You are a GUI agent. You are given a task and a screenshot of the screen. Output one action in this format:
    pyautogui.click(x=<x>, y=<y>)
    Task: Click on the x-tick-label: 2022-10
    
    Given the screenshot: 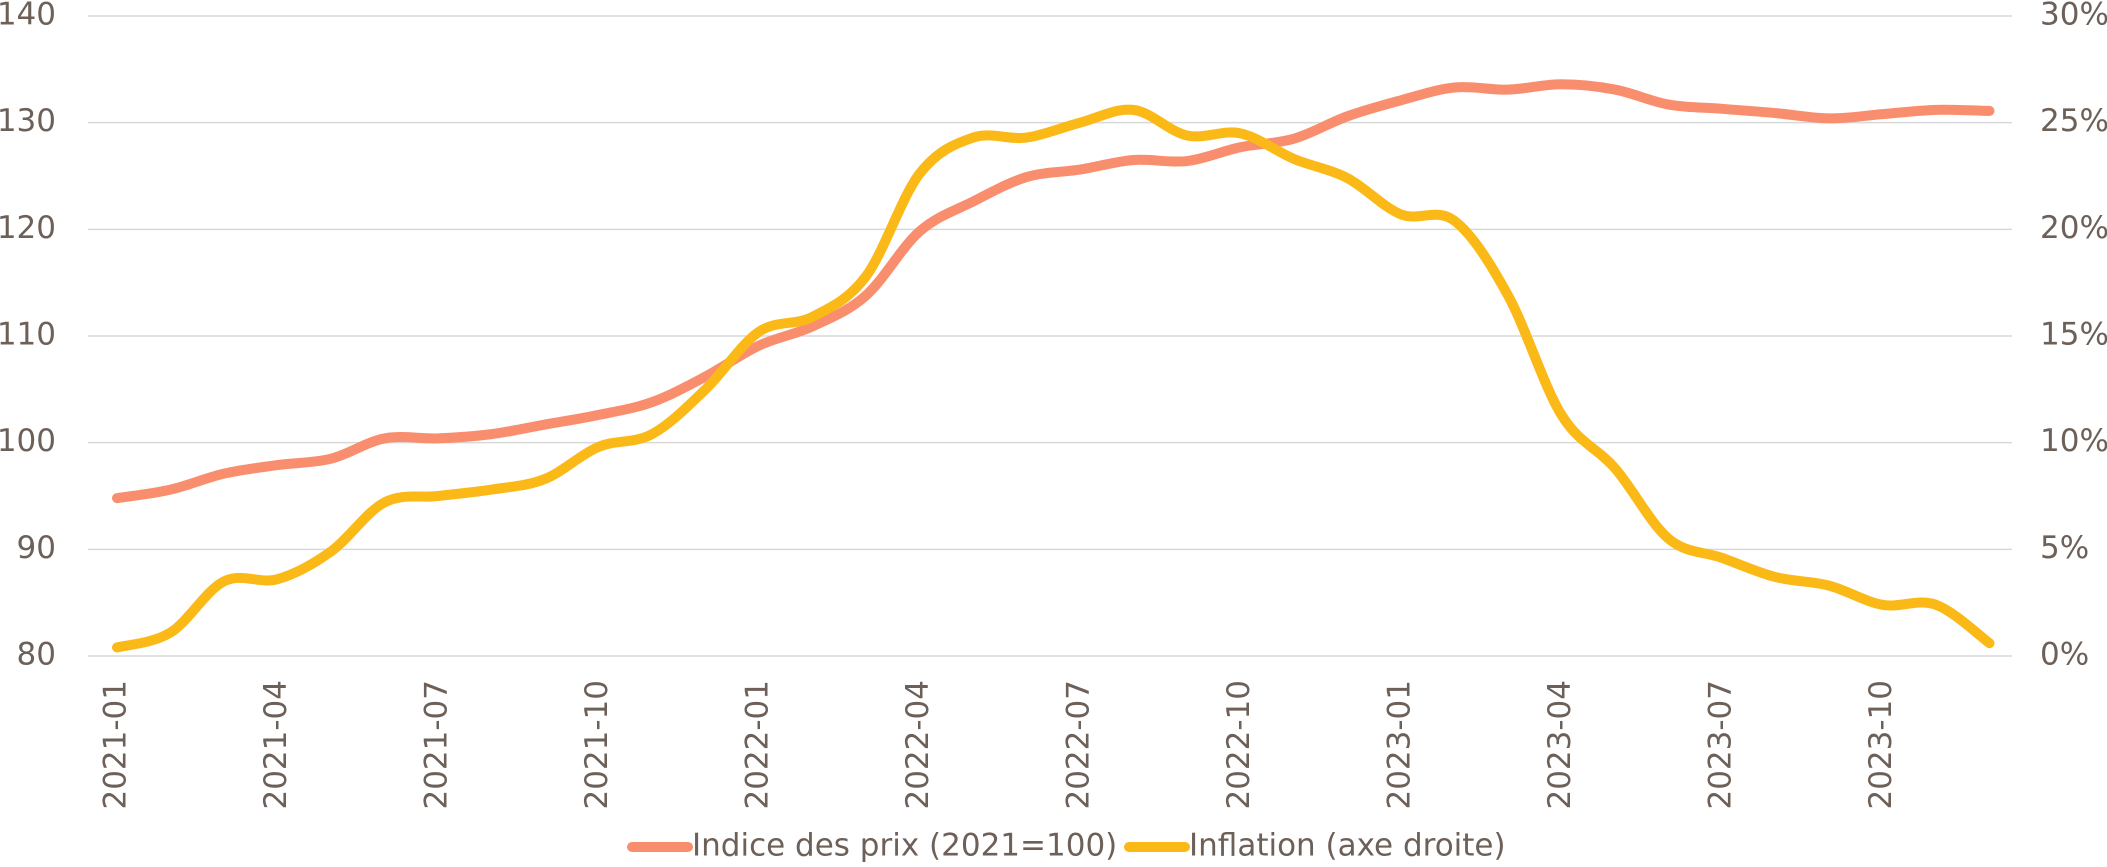 What is the action you would take?
    pyautogui.click(x=1239, y=745)
    